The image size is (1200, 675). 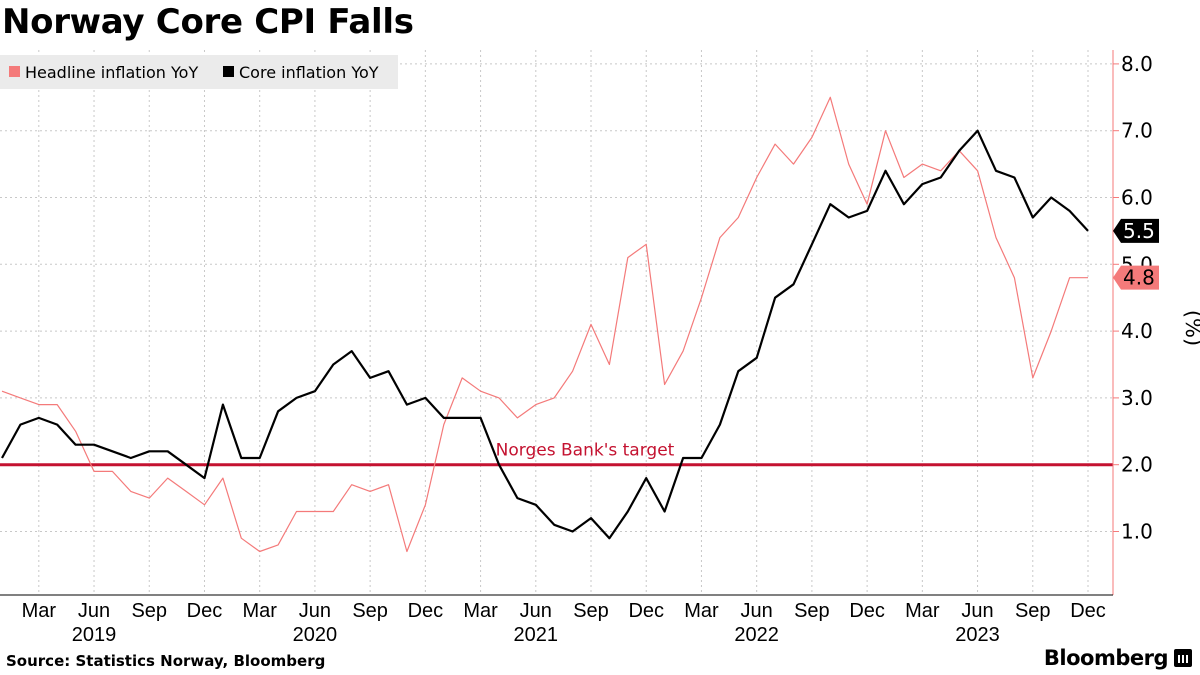 What do you see at coordinates (208, 22) in the screenshot?
I see `chart-title: Norway Core CPI Falls` at bounding box center [208, 22].